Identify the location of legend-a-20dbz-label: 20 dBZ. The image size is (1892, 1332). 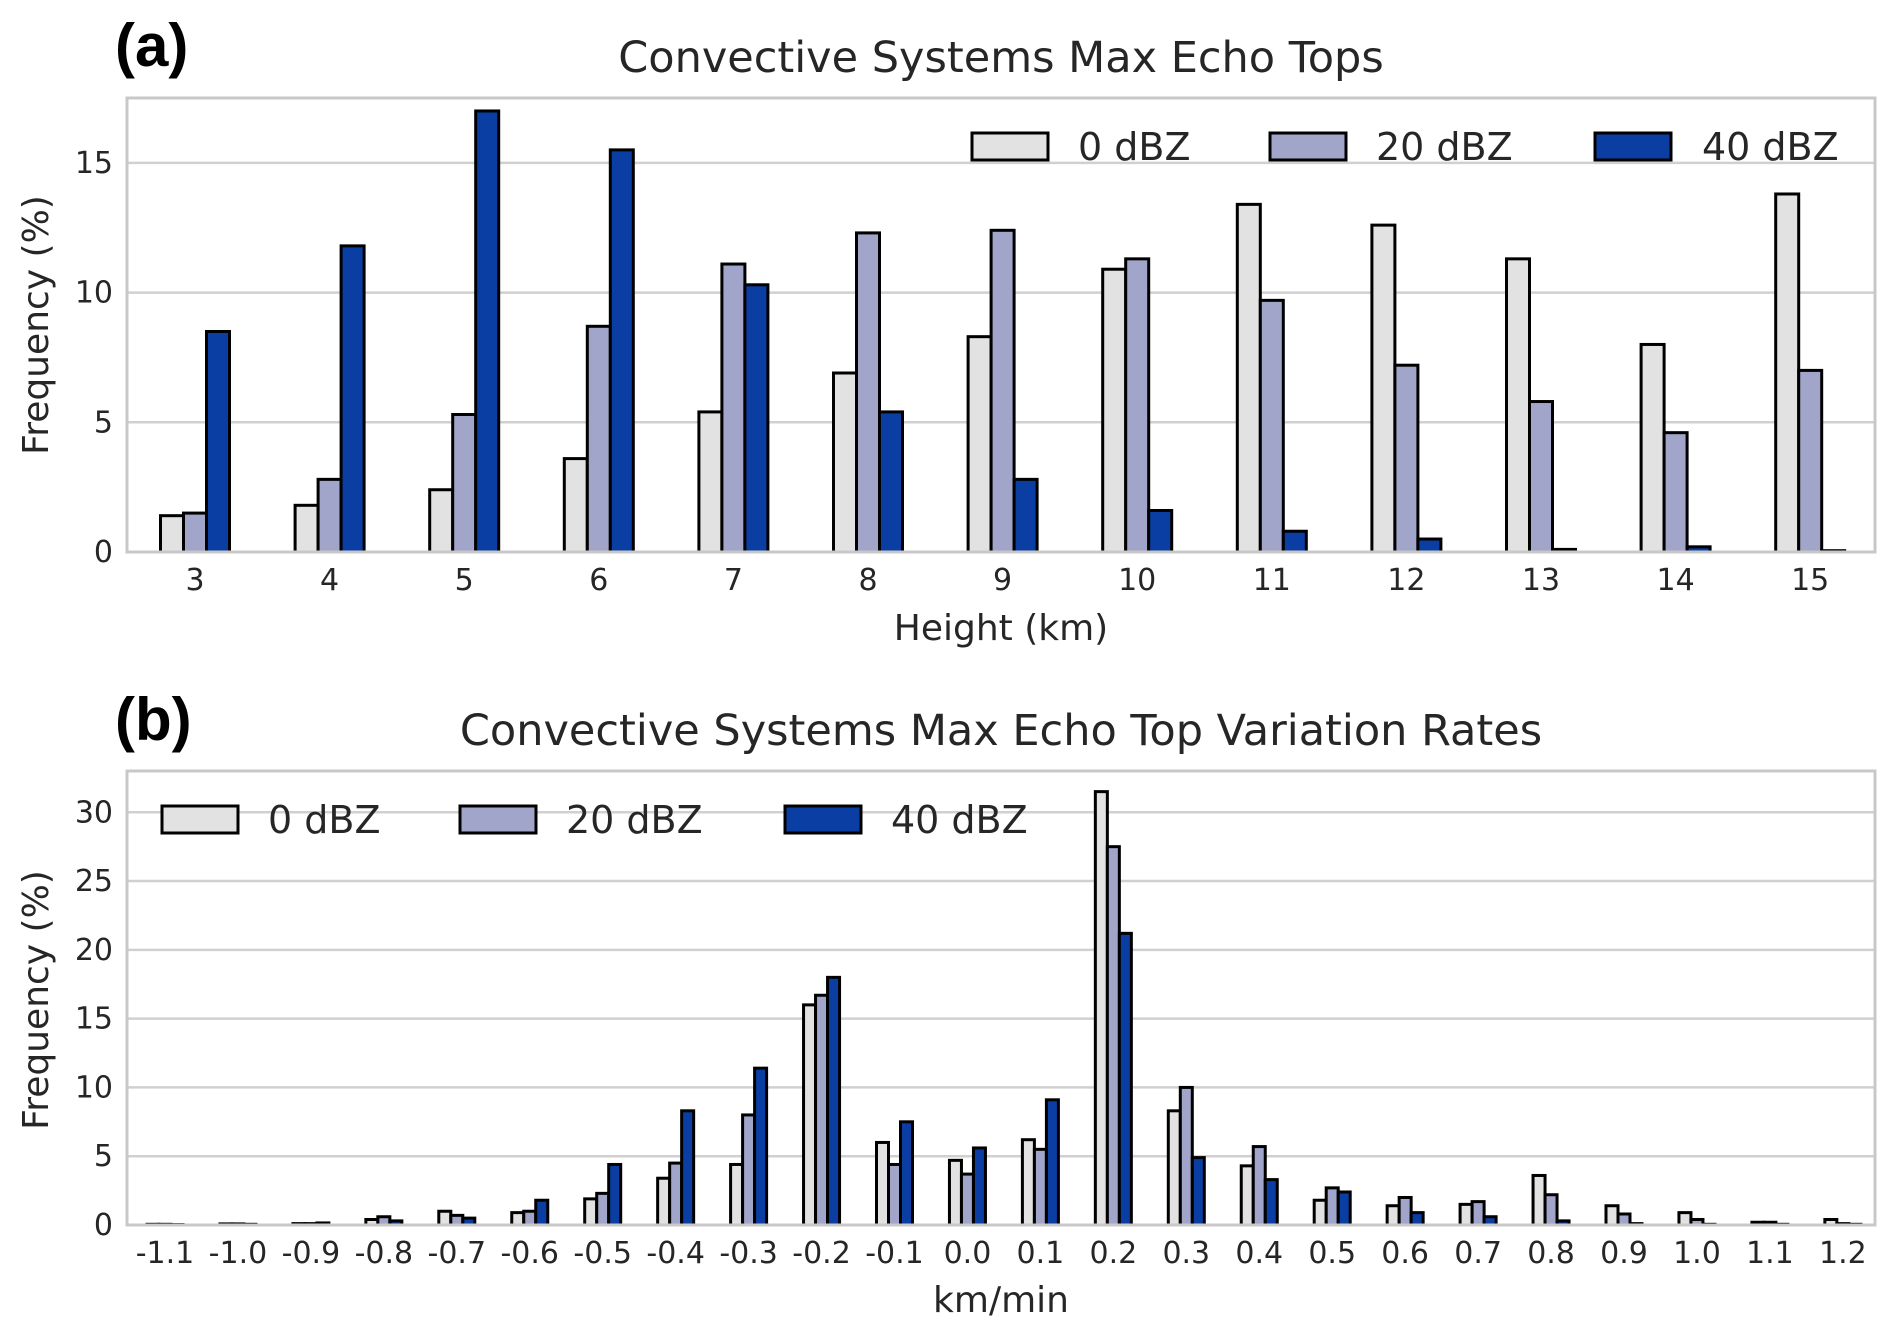
(1444, 147).